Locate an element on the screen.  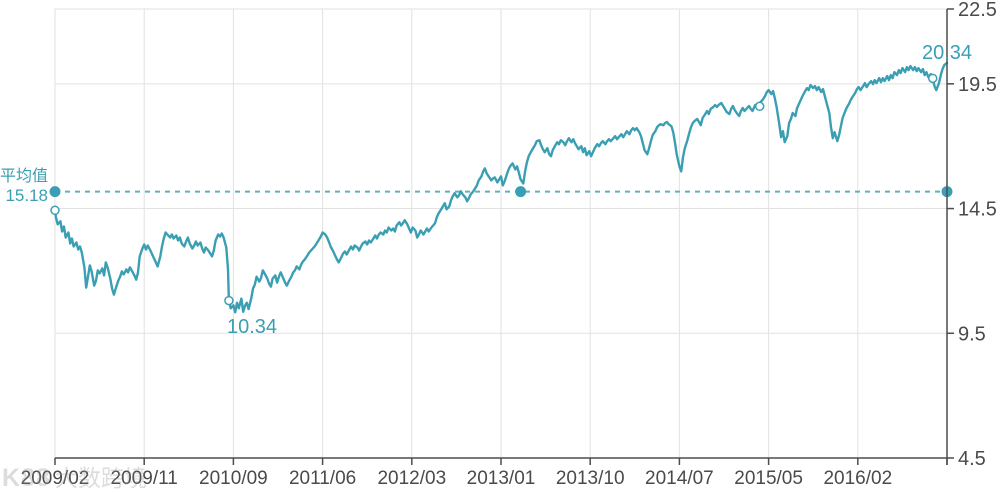
watermark-logo: K88 is located at coordinates (26, 478).